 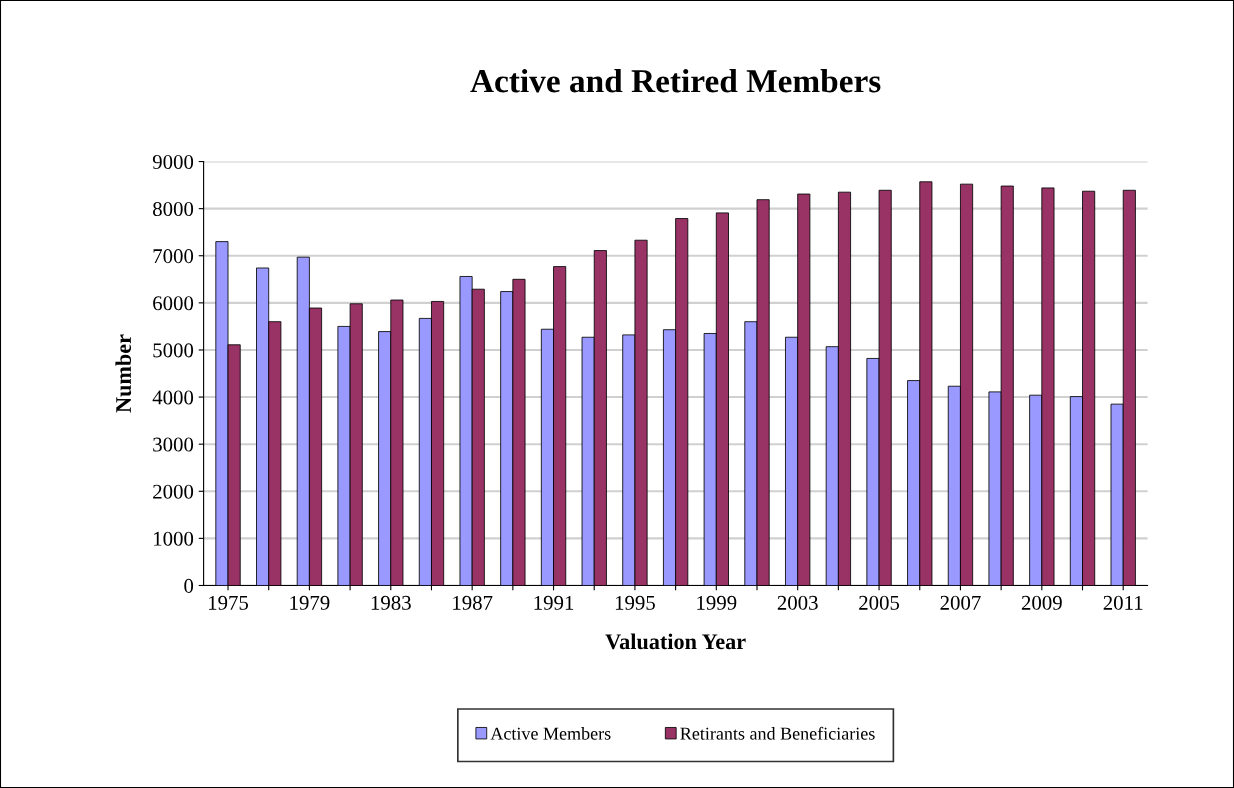 What do you see at coordinates (777, 733) in the screenshot?
I see `legend-label: Retirants and Beneficiaries` at bounding box center [777, 733].